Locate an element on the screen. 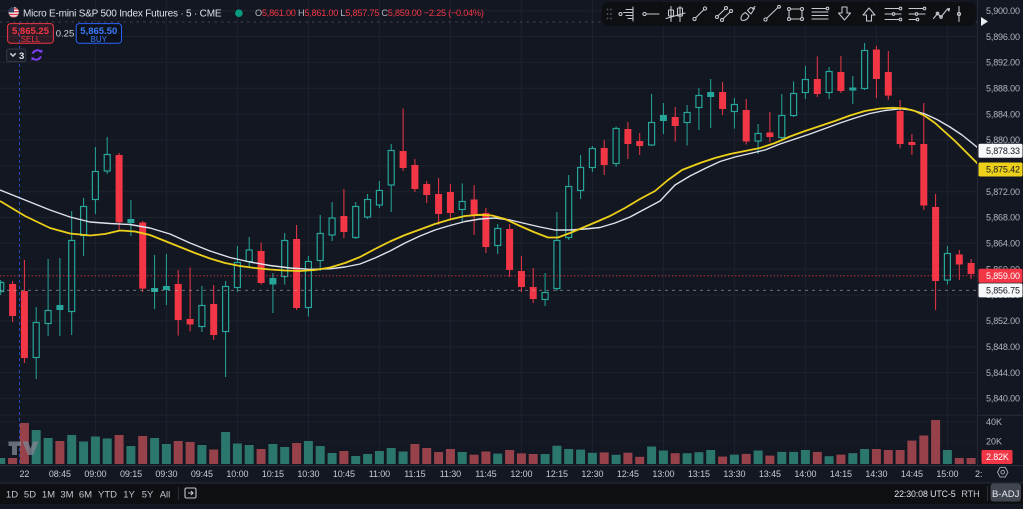 This screenshot has width=1023, height=509. svg-text: 22 is located at coordinates (24, 474).